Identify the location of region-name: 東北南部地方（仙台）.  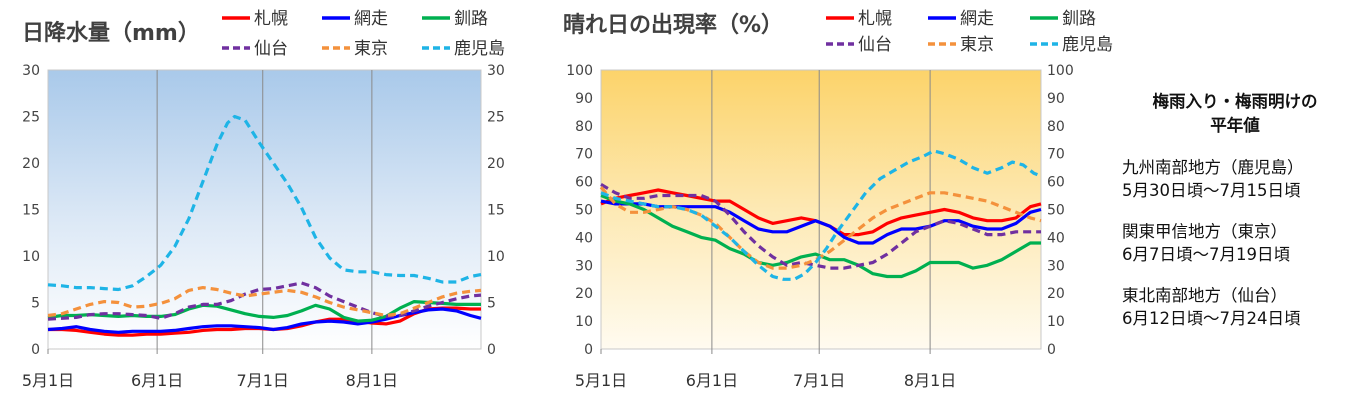
(1204, 295).